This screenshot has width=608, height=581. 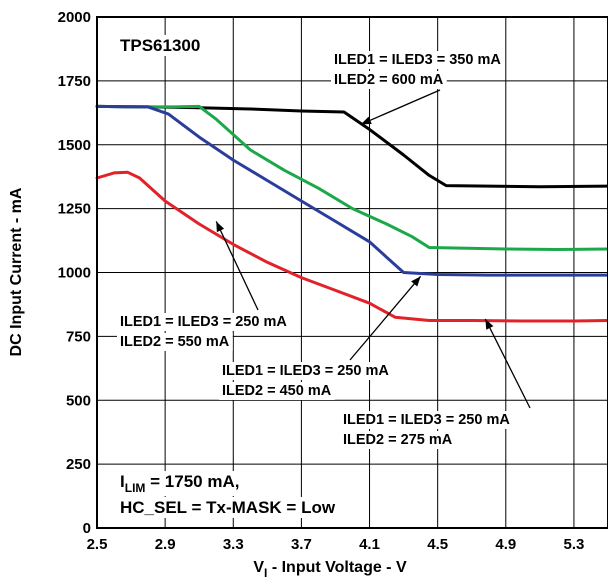 What do you see at coordinates (87, 528) in the screenshot?
I see `y-tick-label: 0` at bounding box center [87, 528].